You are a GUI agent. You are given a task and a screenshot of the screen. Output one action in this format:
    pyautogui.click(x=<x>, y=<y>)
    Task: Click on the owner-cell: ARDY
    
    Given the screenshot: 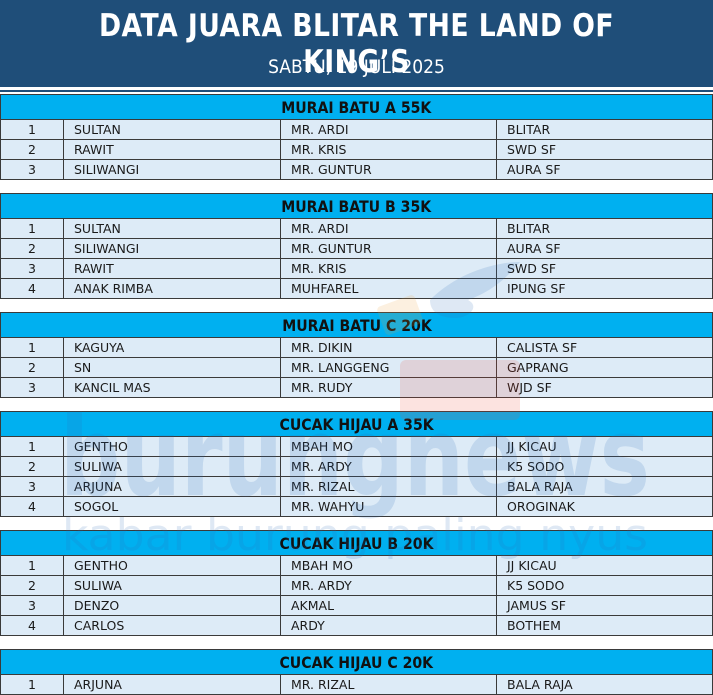 What is the action you would take?
    pyautogui.click(x=389, y=625)
    